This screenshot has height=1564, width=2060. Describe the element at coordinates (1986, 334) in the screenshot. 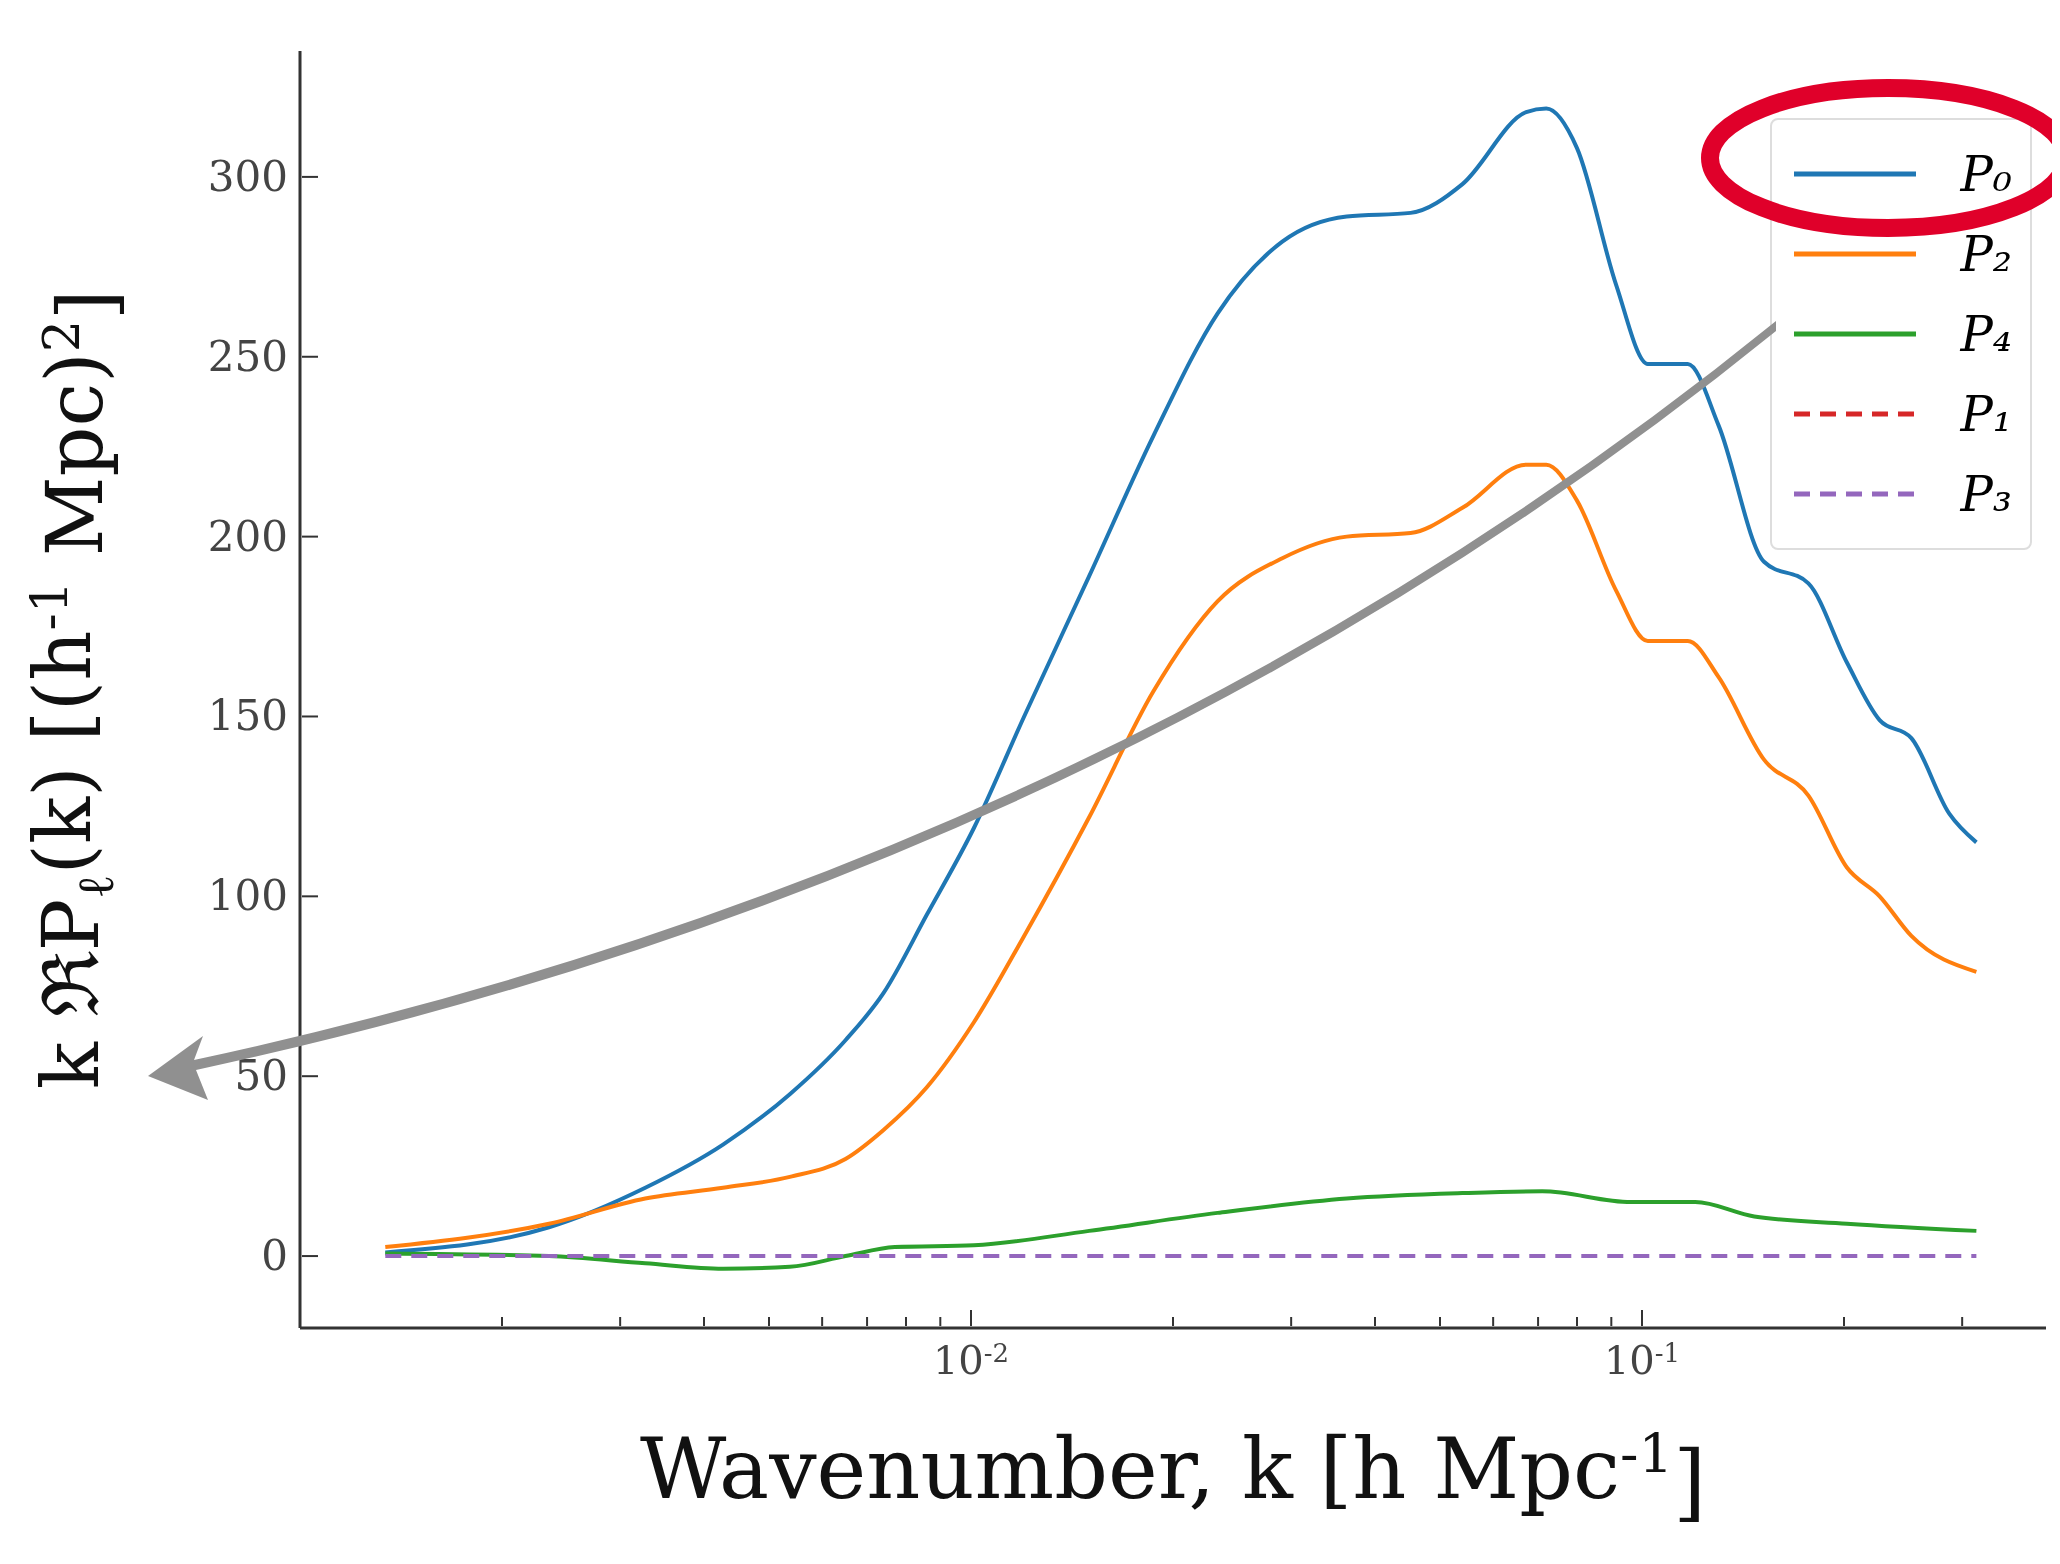

I see `legend-label: P₄` at that location.